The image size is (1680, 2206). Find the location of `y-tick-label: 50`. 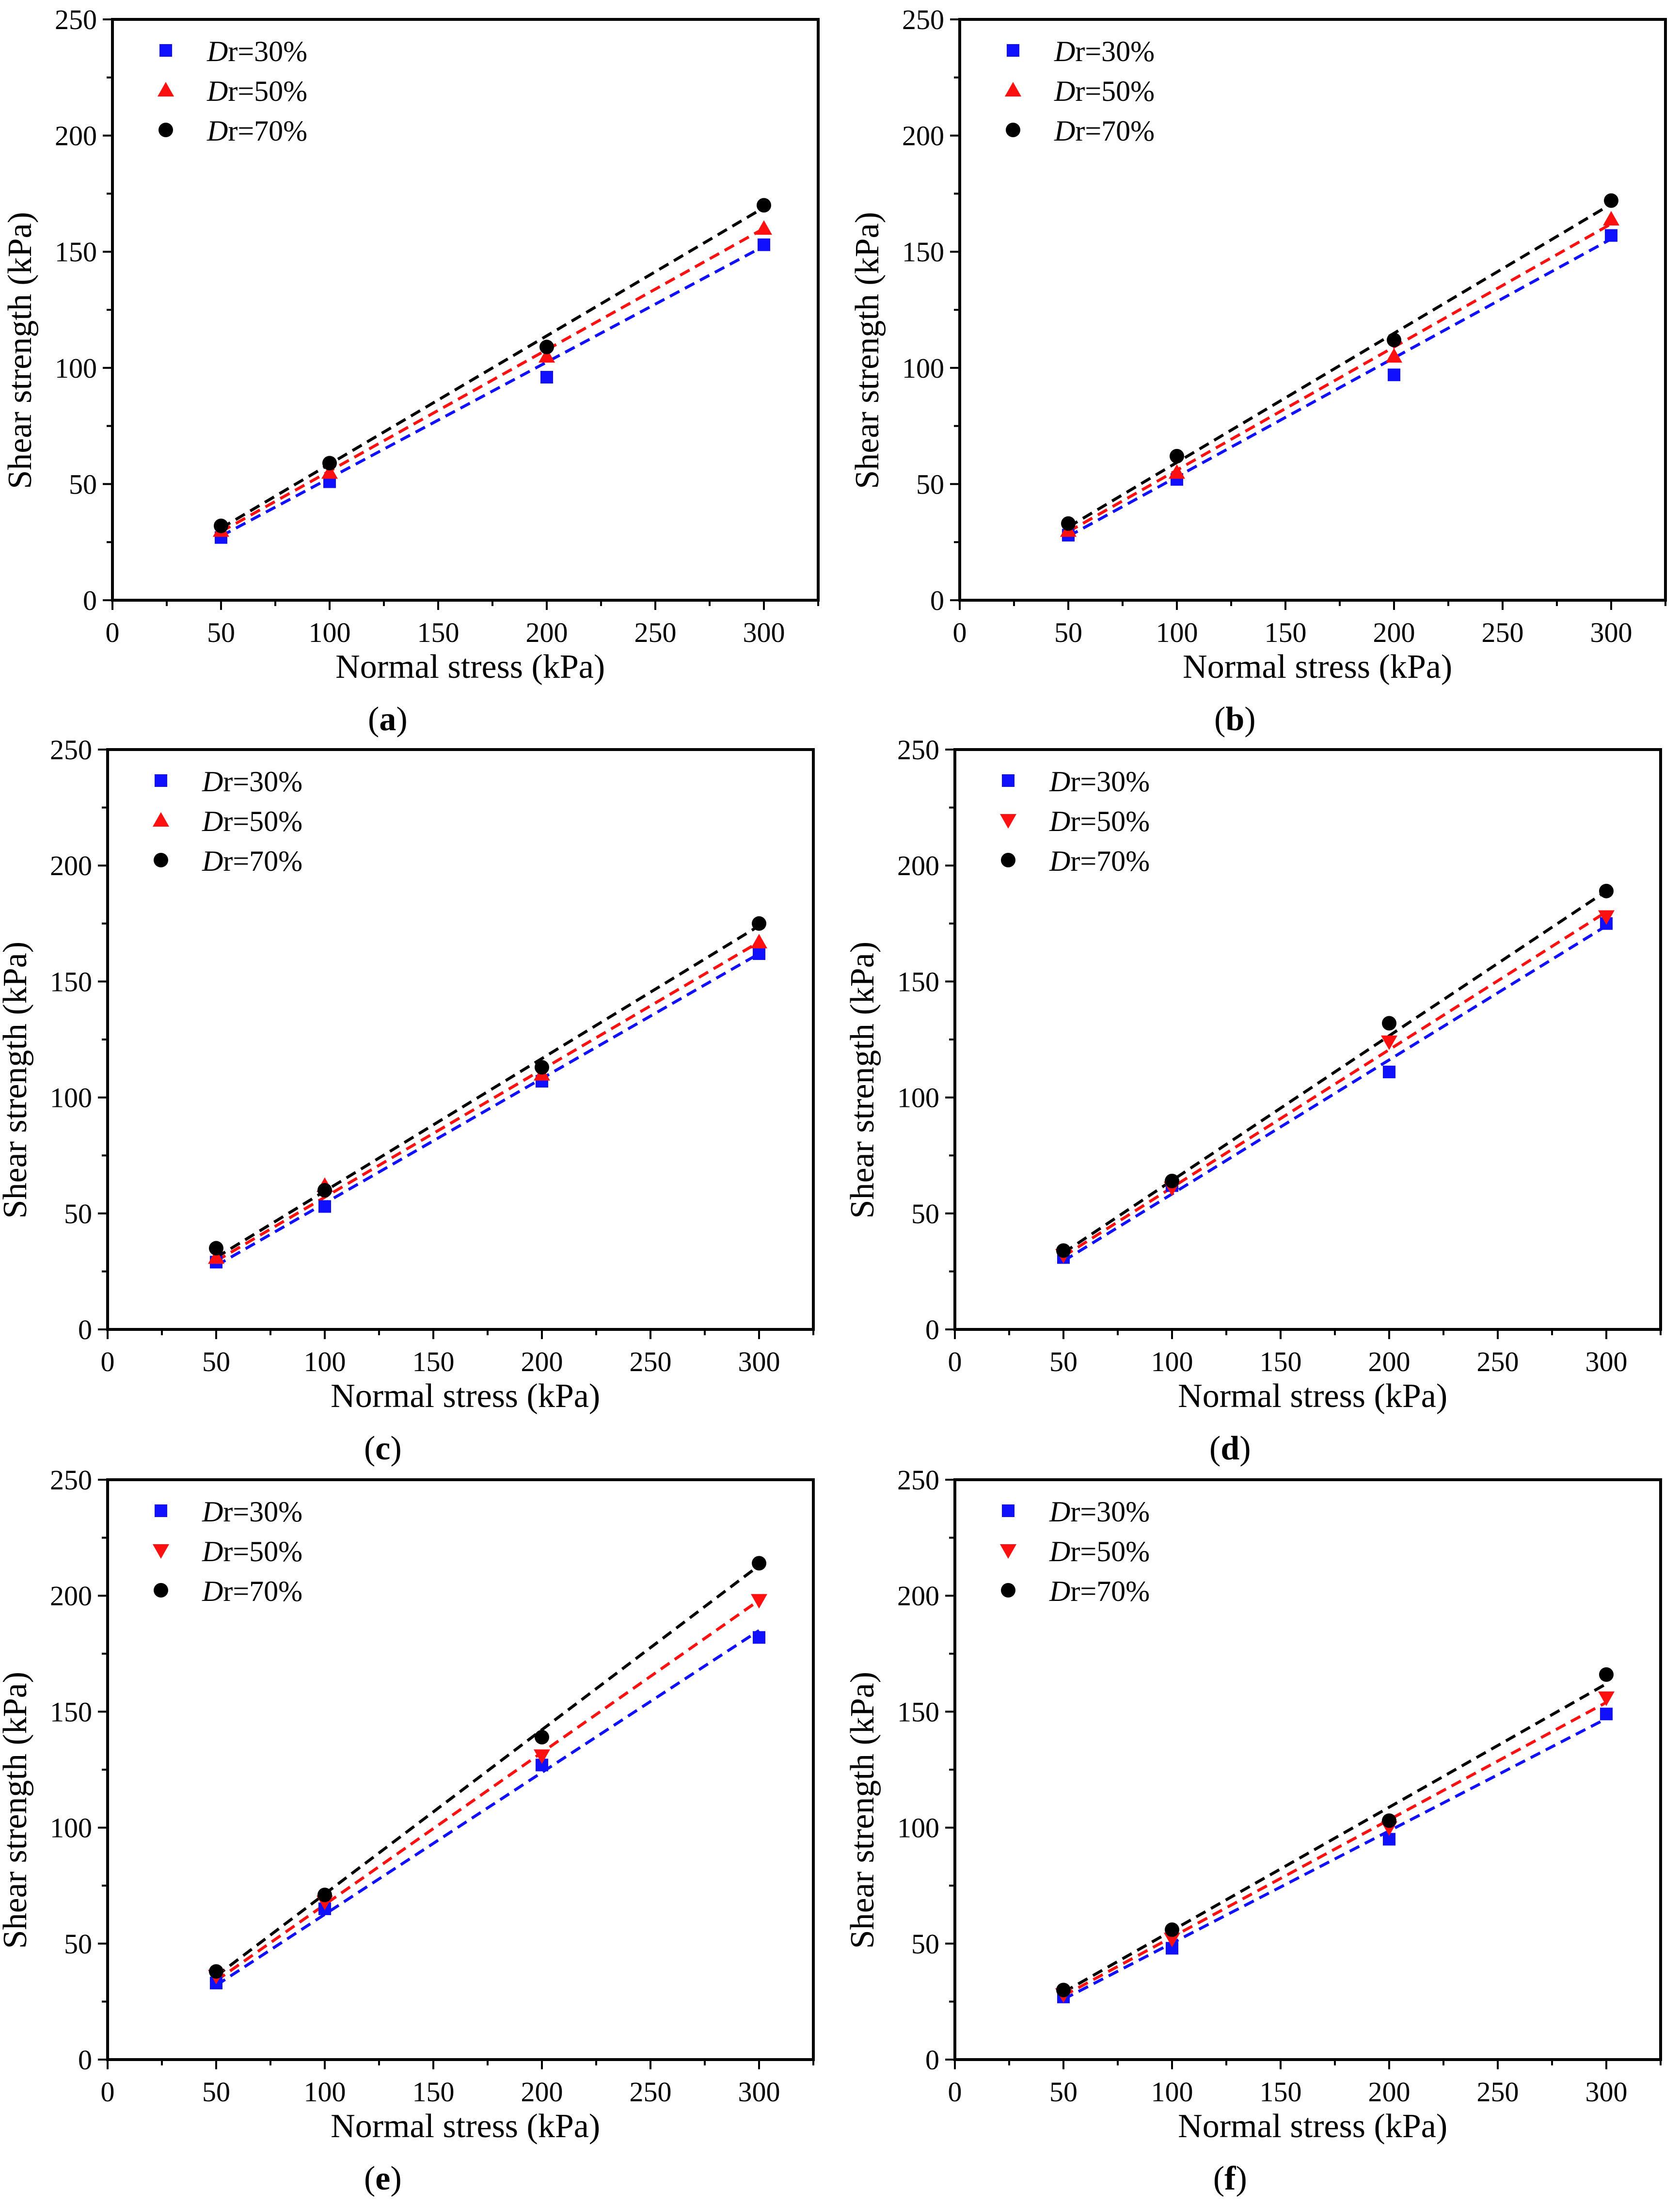

y-tick-label: 50 is located at coordinates (83, 484).